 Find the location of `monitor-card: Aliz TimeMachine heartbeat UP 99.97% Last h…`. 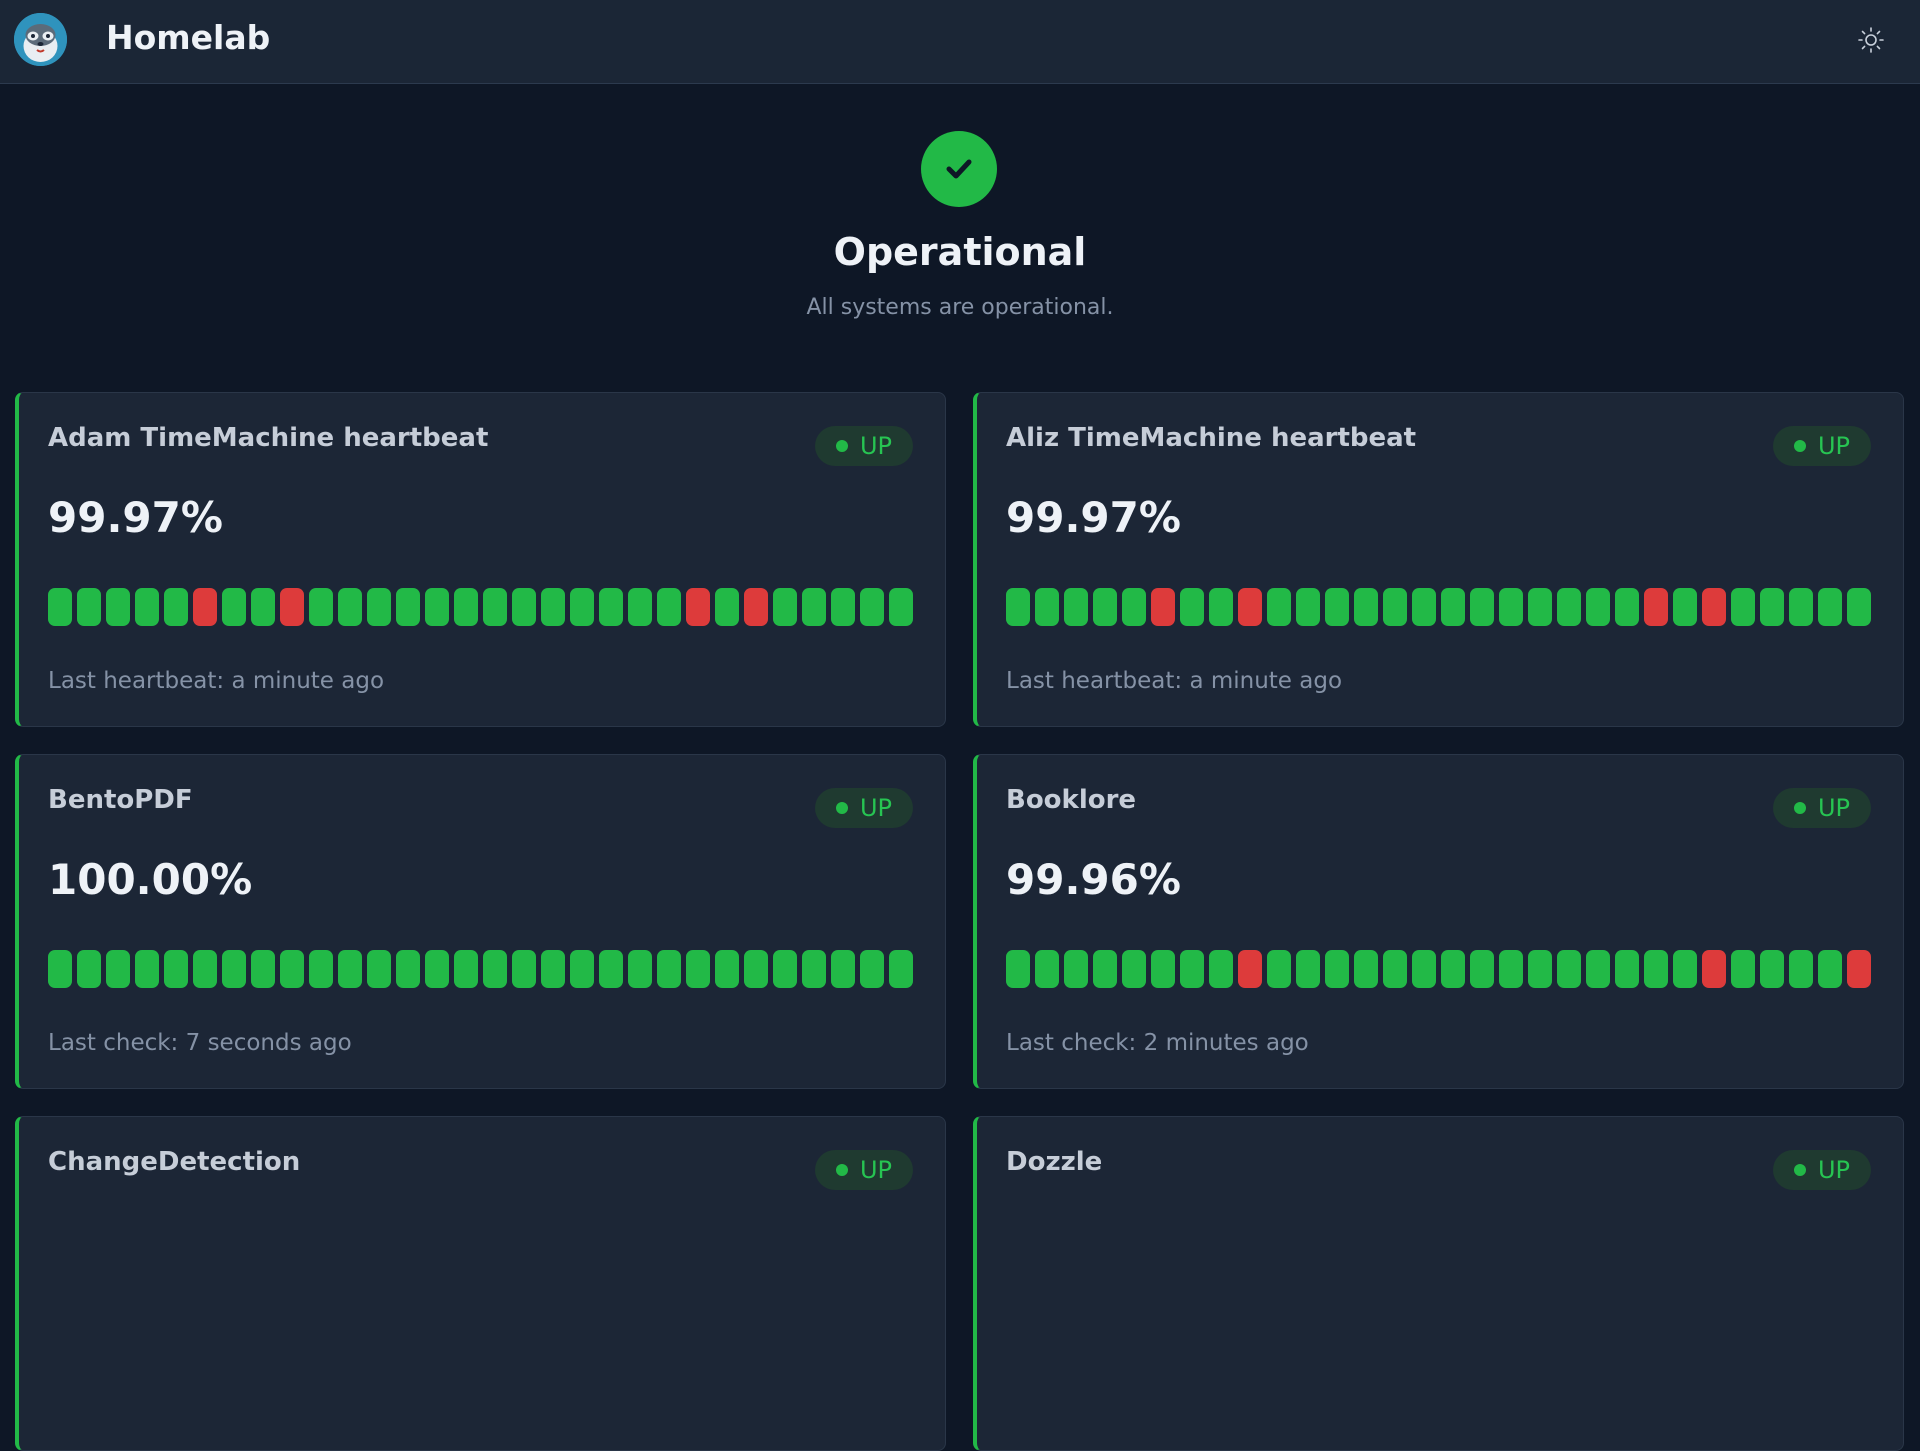

monitor-card: Aliz TimeMachine heartbeat UP 99.97% Last h… is located at coordinates (1438, 559).